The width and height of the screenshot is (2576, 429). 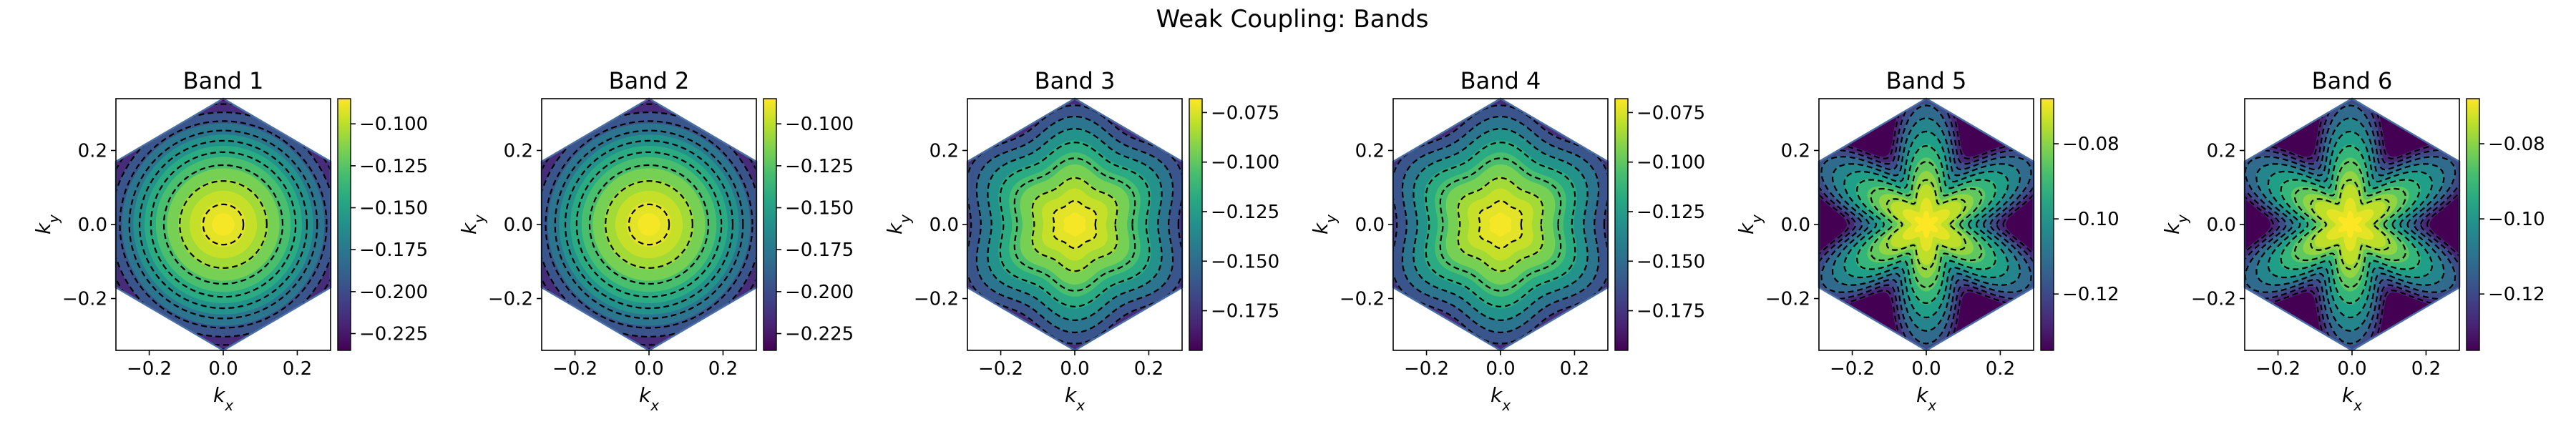 I want to click on colorbar-tick-label: −0.225, so click(x=819, y=334).